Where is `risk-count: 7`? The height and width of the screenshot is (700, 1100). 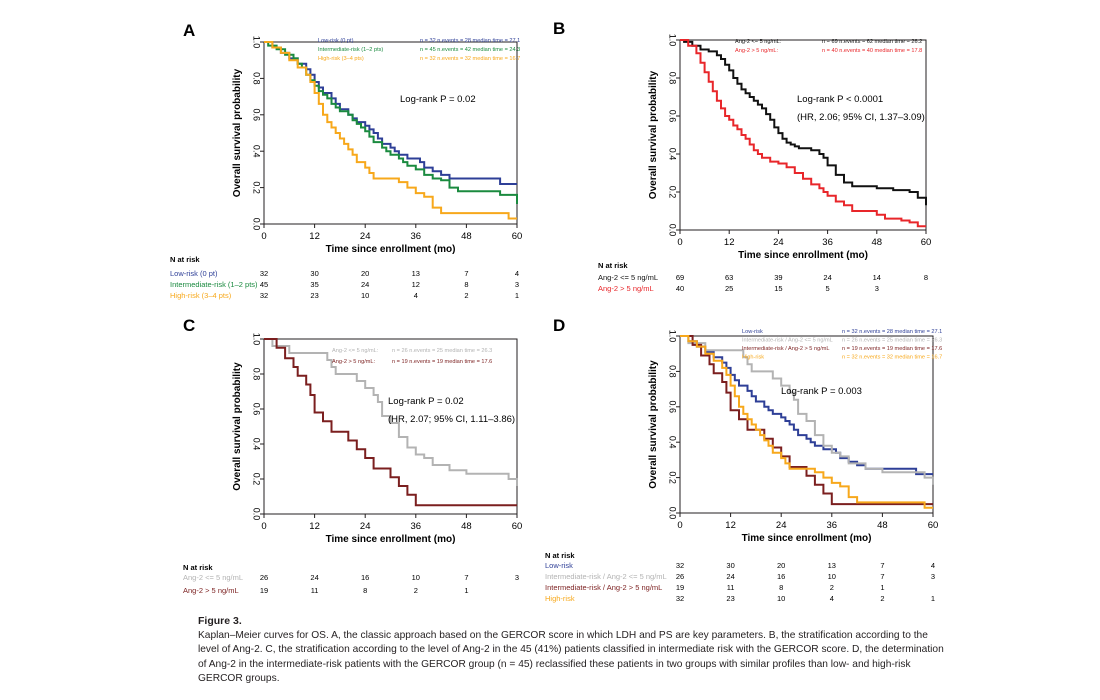 risk-count: 7 is located at coordinates (466, 273).